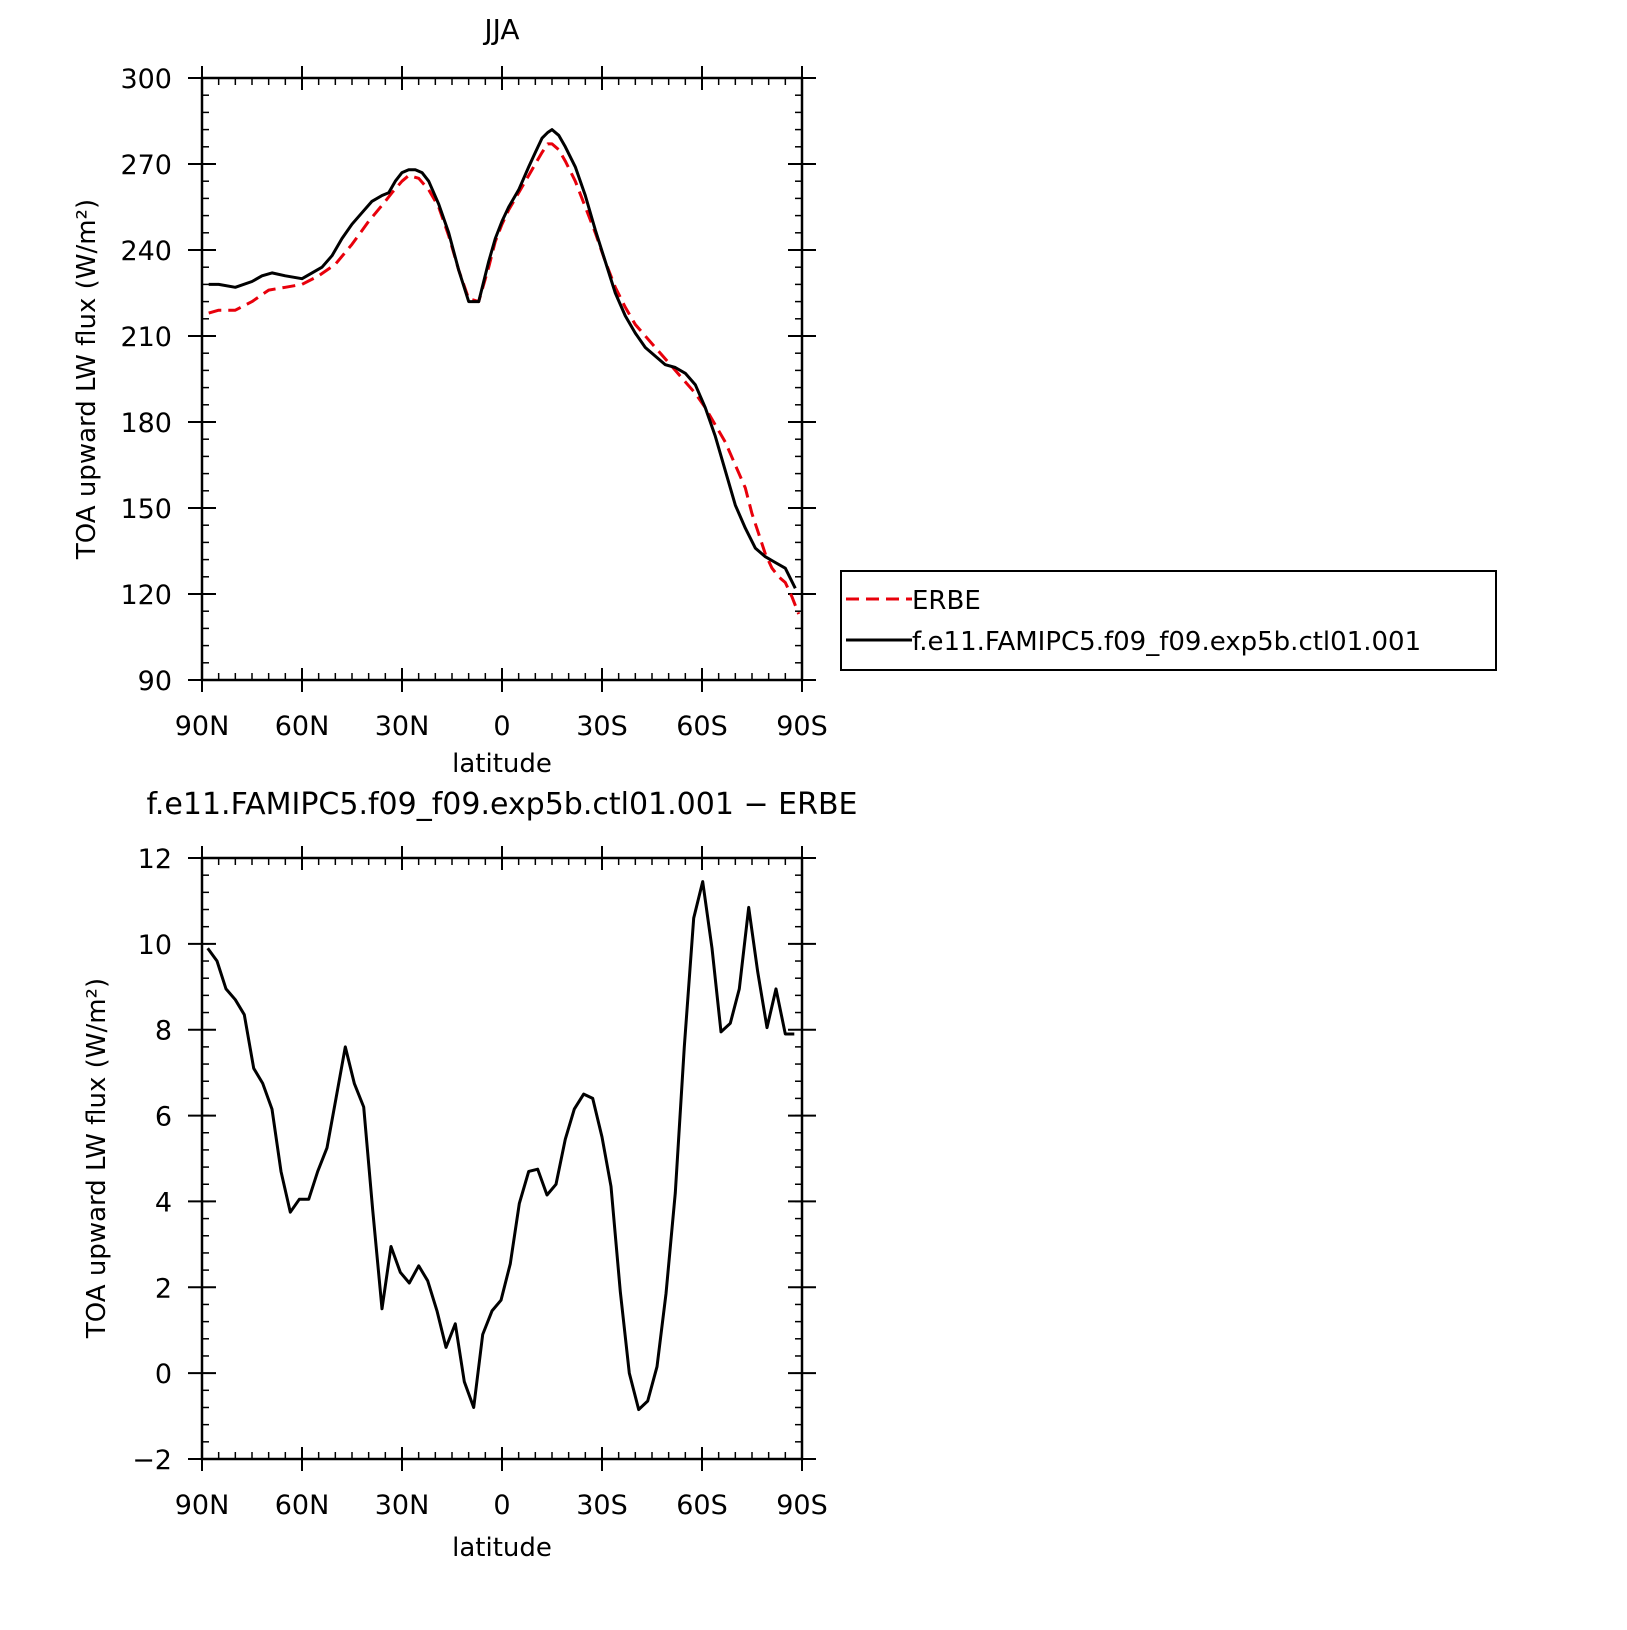 The image size is (1627, 1630). Describe the element at coordinates (500, 29) in the screenshot. I see `chart-title: JJA` at that location.